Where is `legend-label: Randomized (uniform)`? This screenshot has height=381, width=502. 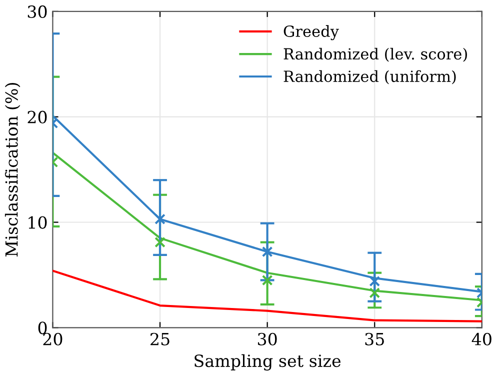
legend-label: Randomized (uniform) is located at coordinates (370, 77).